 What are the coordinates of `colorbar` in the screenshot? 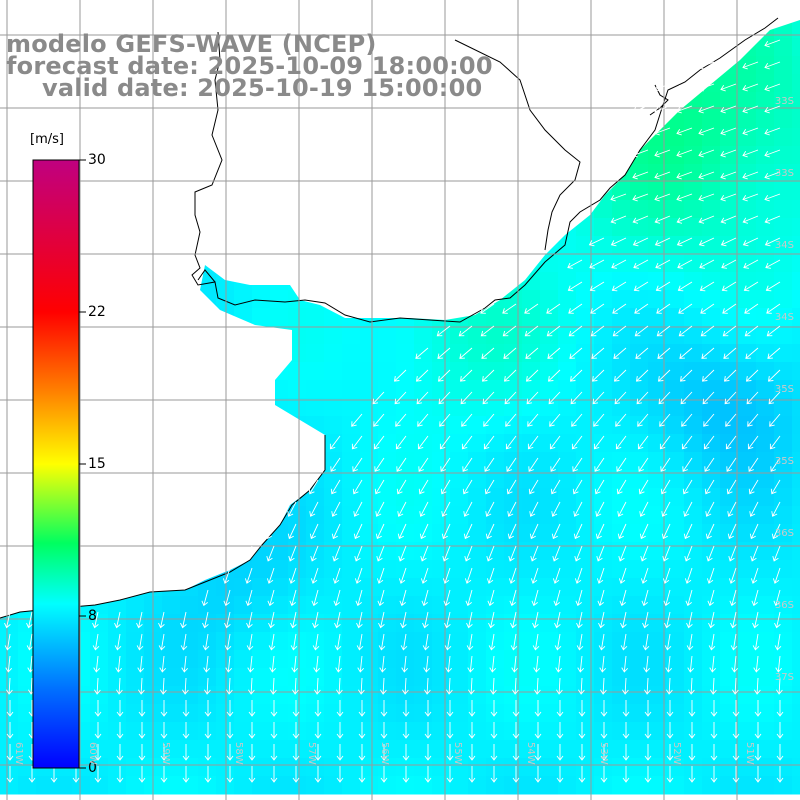 It's located at (59, 464).